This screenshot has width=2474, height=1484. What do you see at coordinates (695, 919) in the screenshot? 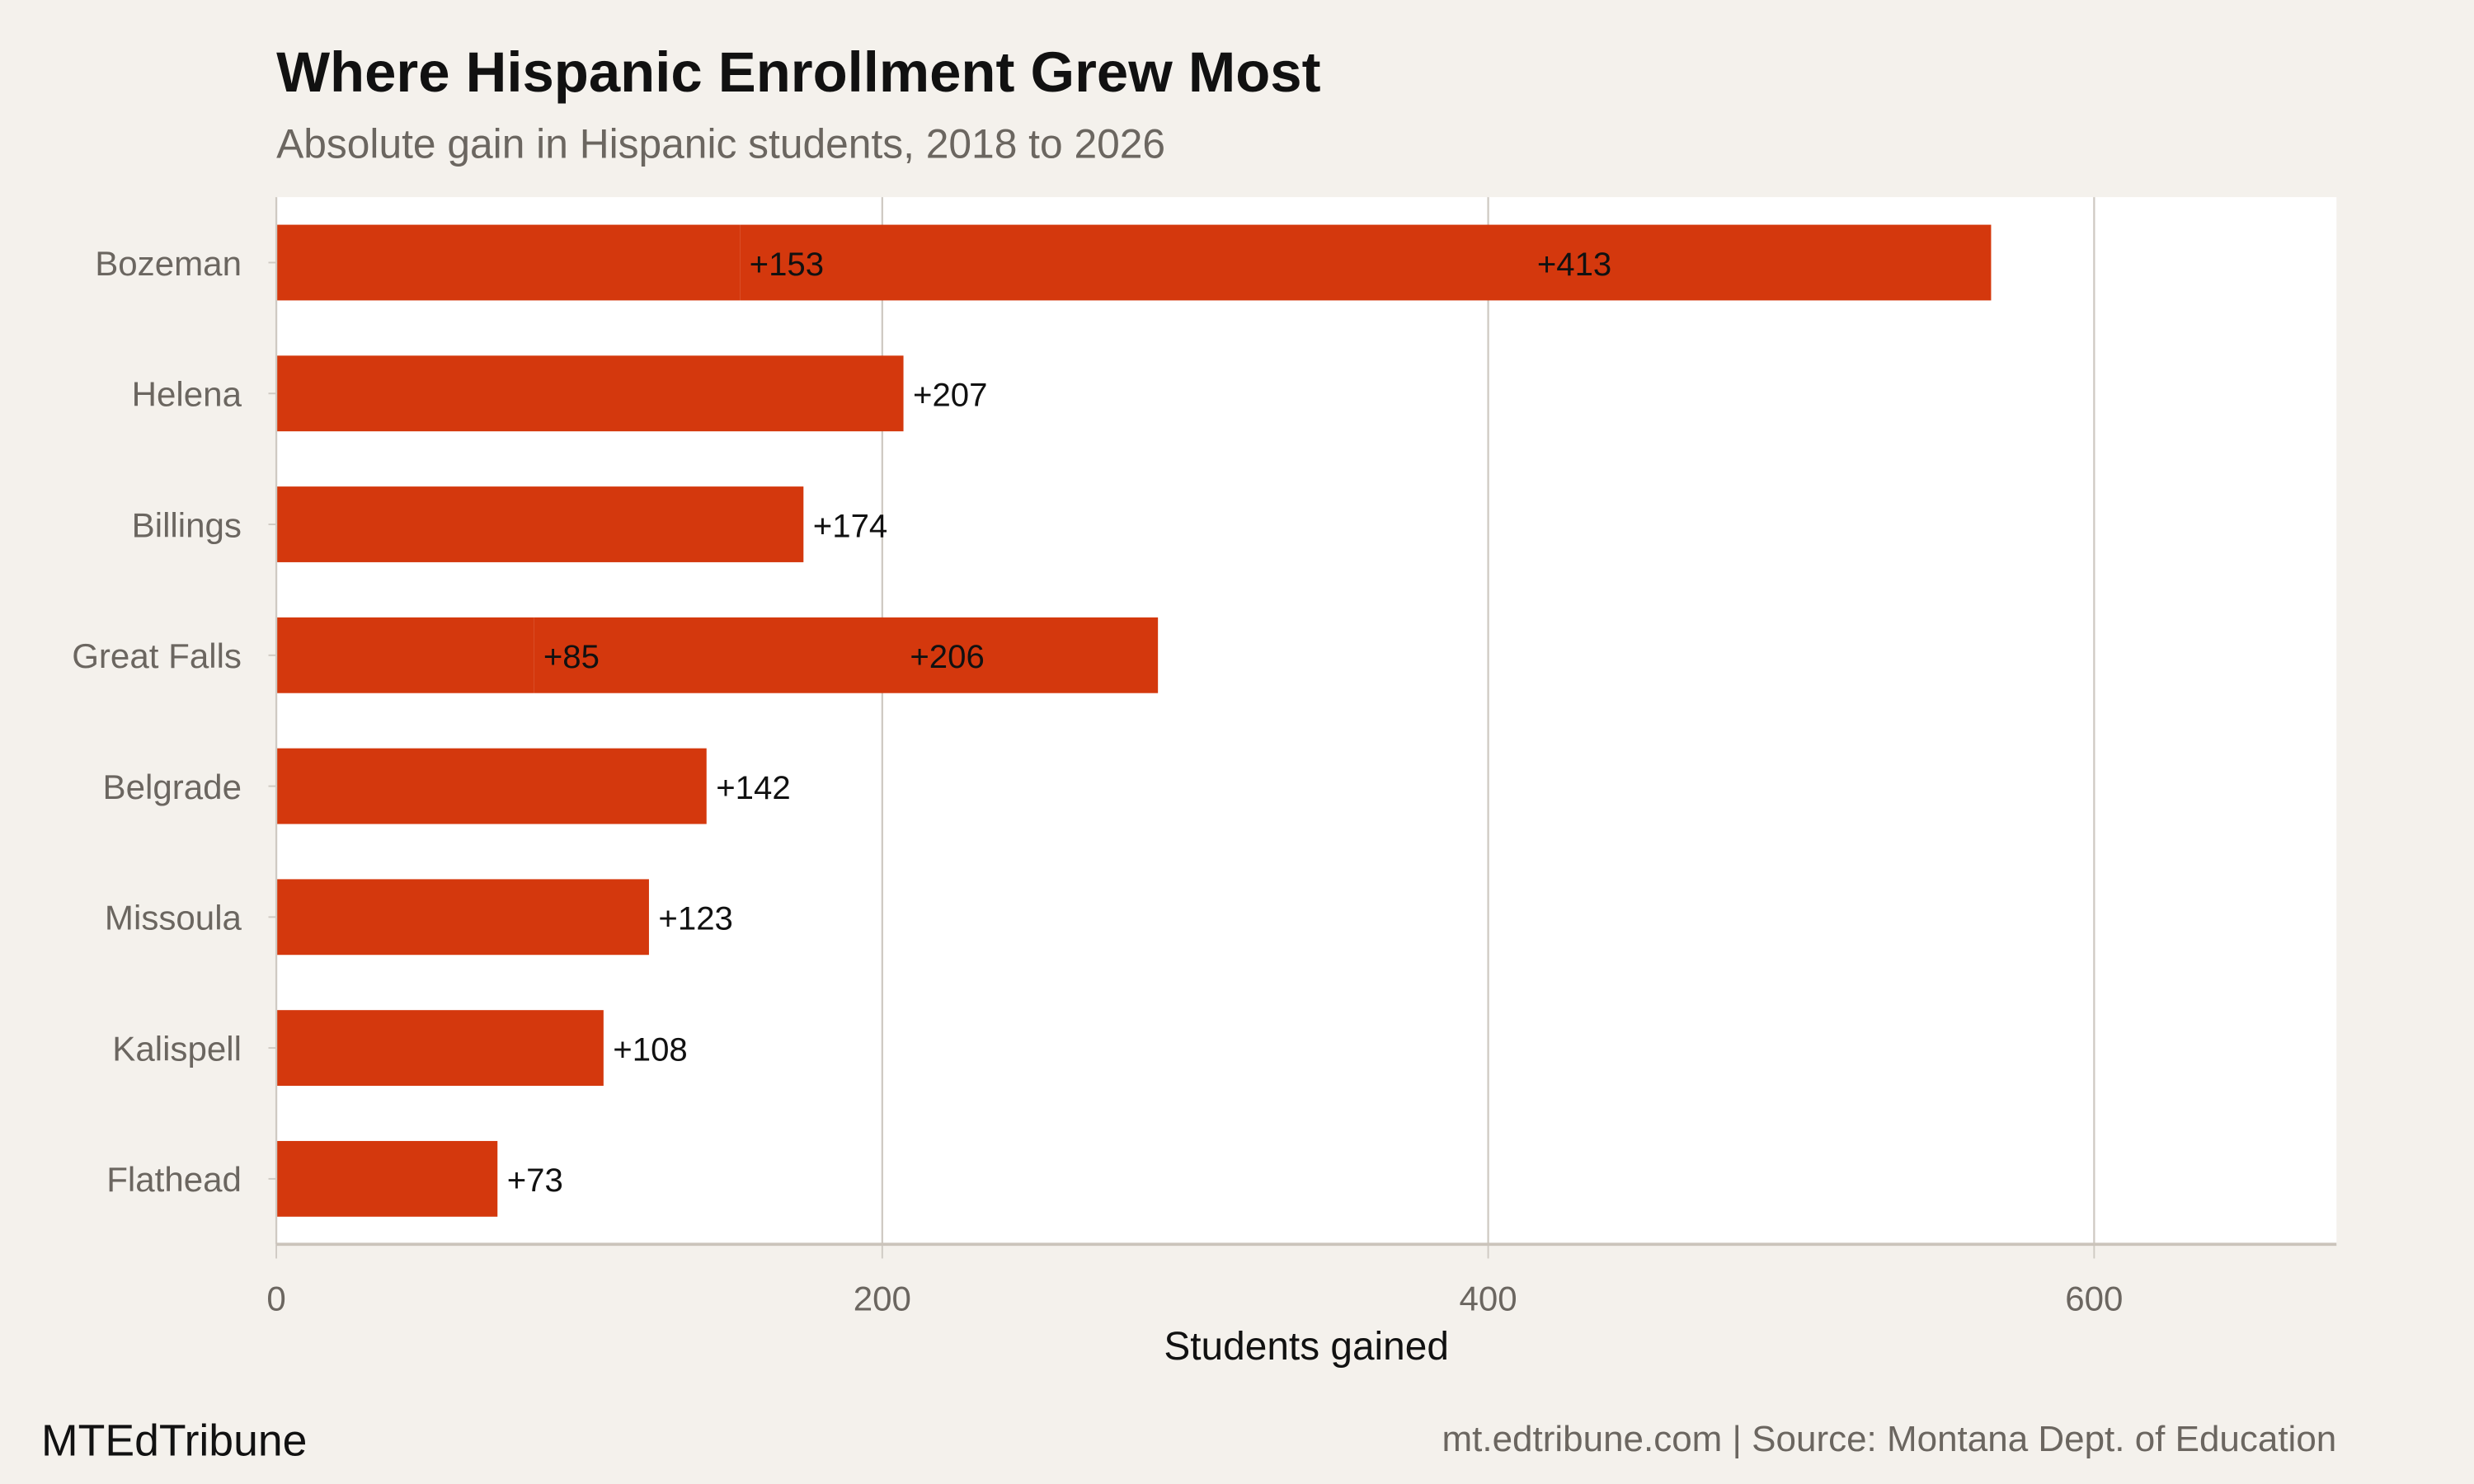
I see `data-label: +123` at bounding box center [695, 919].